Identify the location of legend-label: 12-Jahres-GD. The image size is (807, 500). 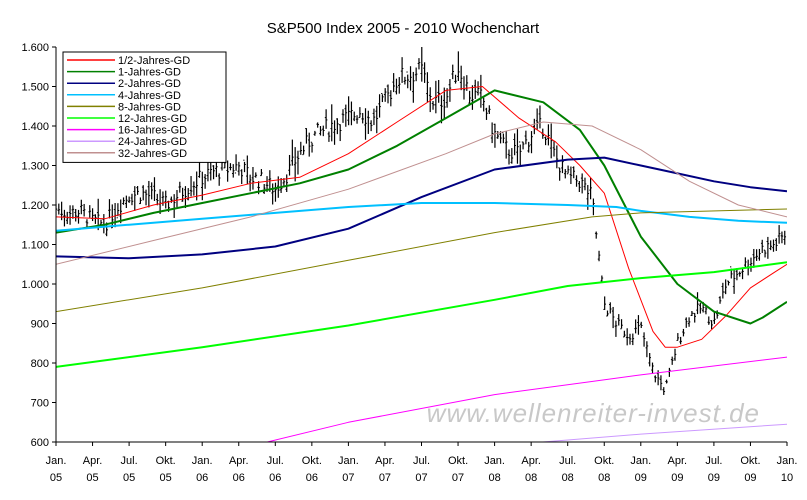
(152, 119).